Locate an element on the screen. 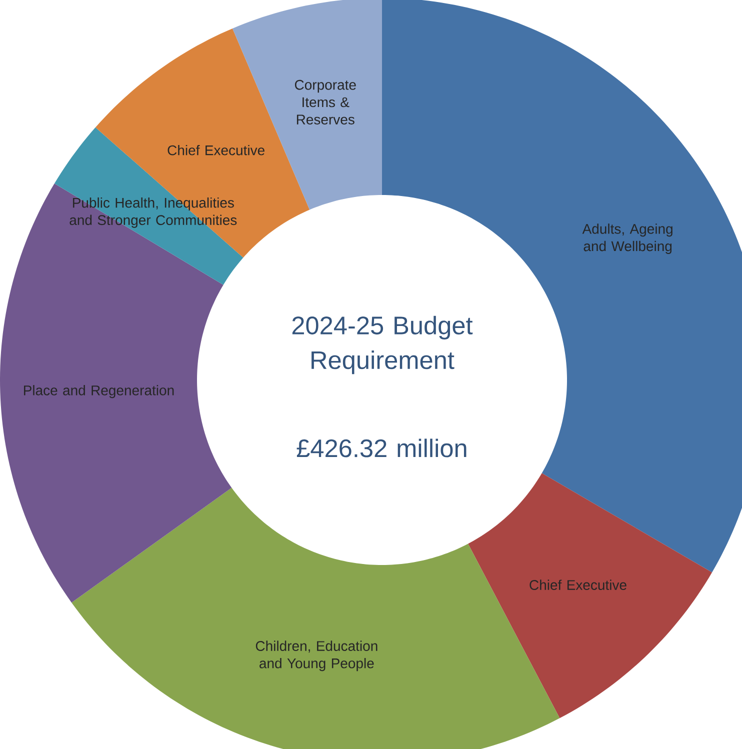  text: £426.32 million is located at coordinates (381, 448).